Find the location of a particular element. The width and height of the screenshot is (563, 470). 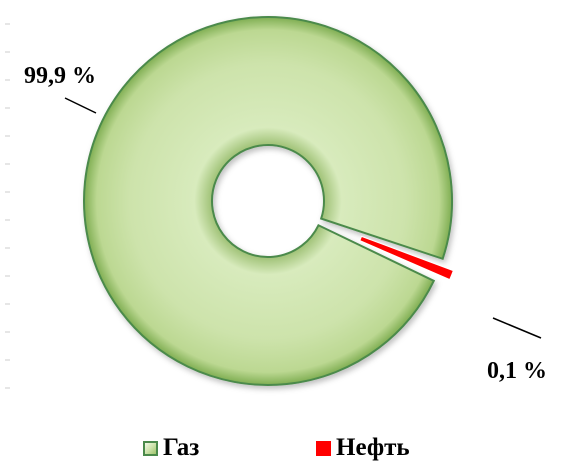

slice-oil is located at coordinates (406, 258).